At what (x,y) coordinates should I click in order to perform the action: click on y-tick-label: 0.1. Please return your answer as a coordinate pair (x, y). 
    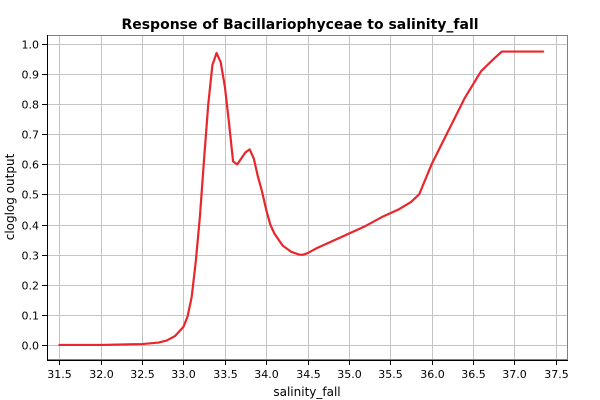
    Looking at the image, I should click on (31, 316).